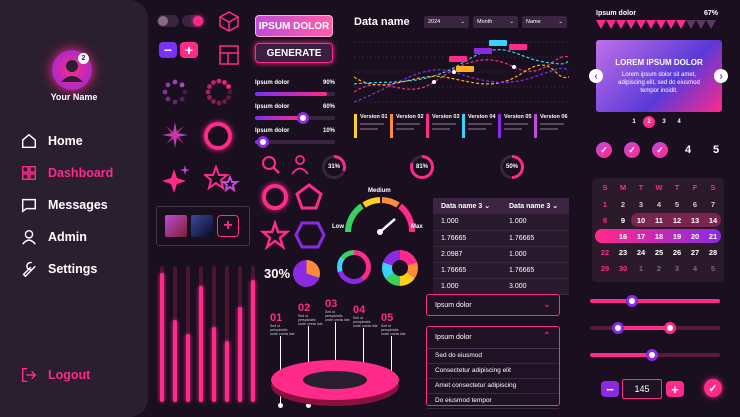  Describe the element at coordinates (623, 252) in the screenshot. I see `calendar-day: 23` at that location.